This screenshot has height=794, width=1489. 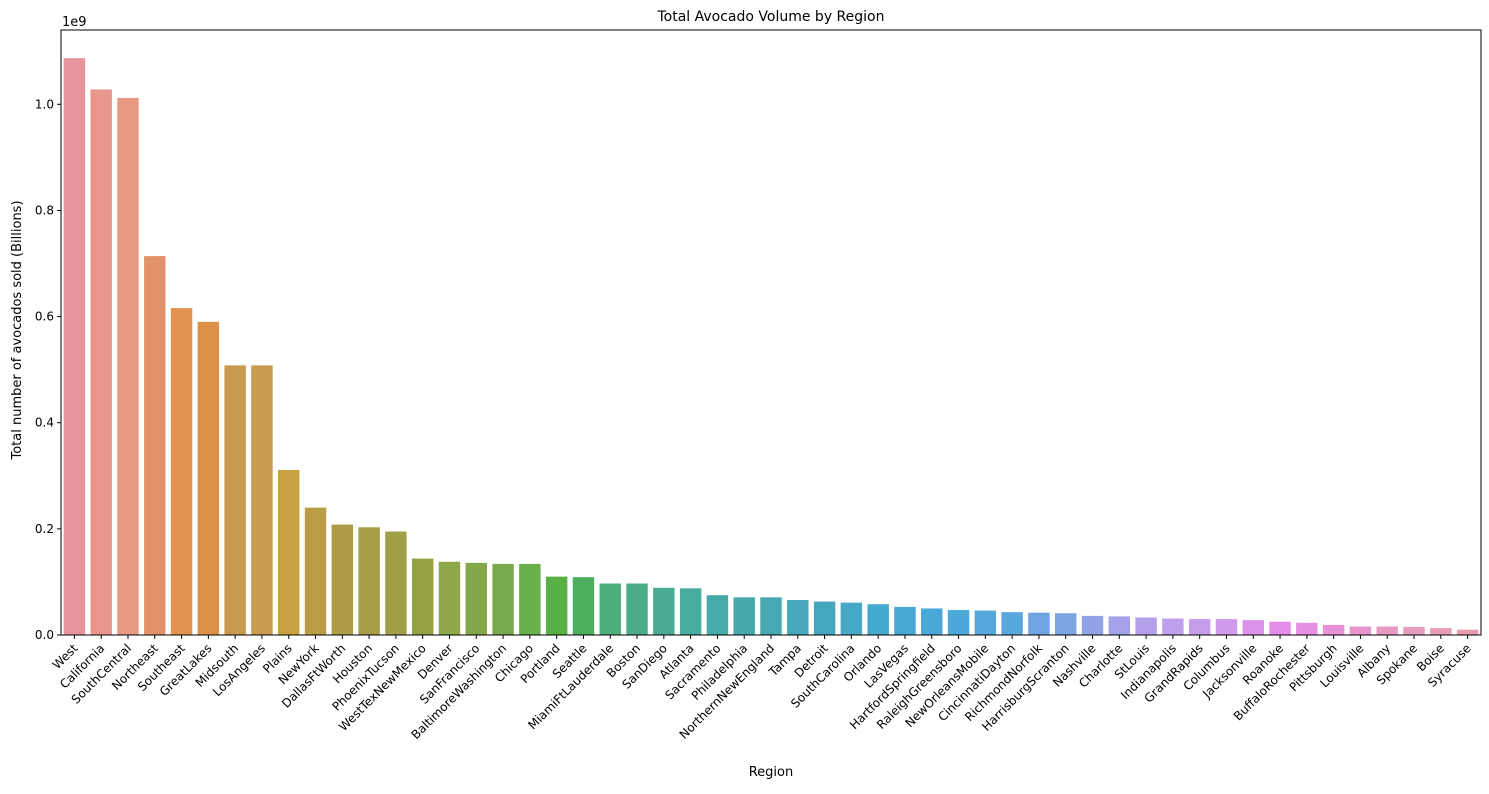 What do you see at coordinates (155, 445) in the screenshot?
I see `bar-Northeast` at bounding box center [155, 445].